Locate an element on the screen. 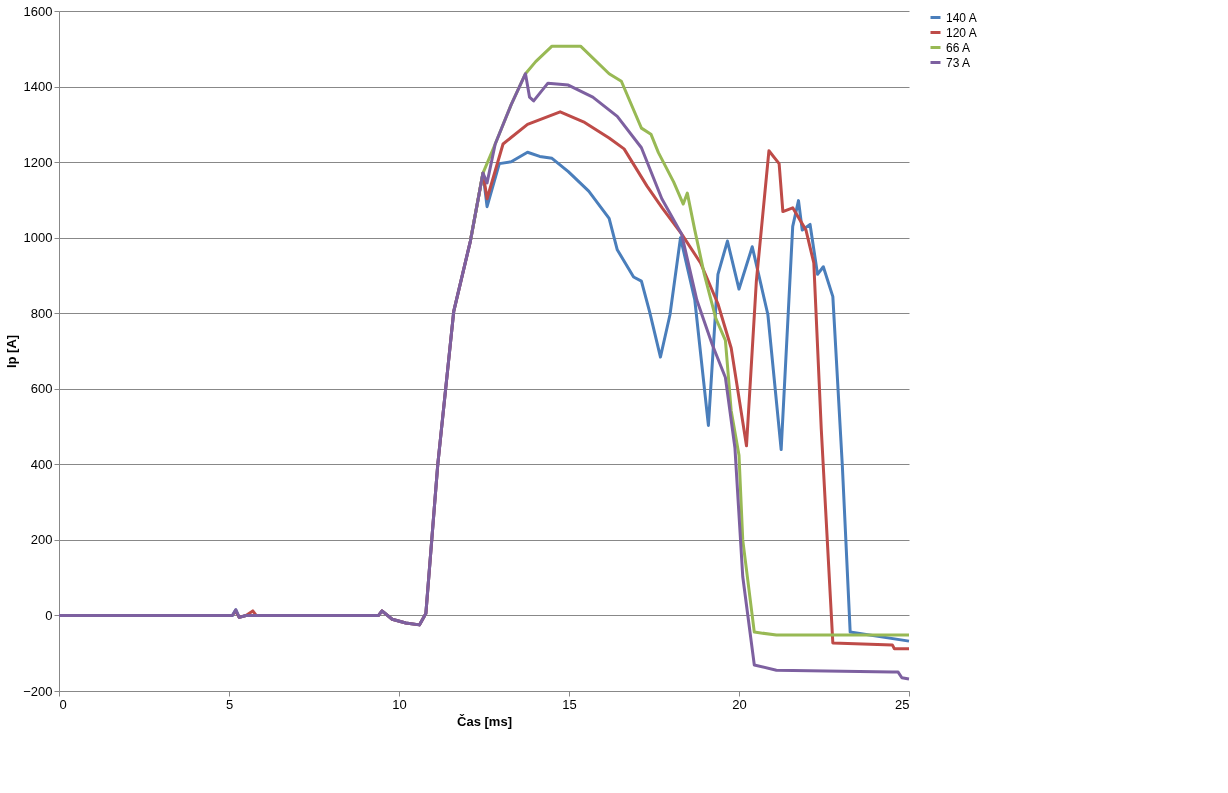 This screenshot has width=1228, height=793. y-tick-label: 1200 is located at coordinates (38, 162).